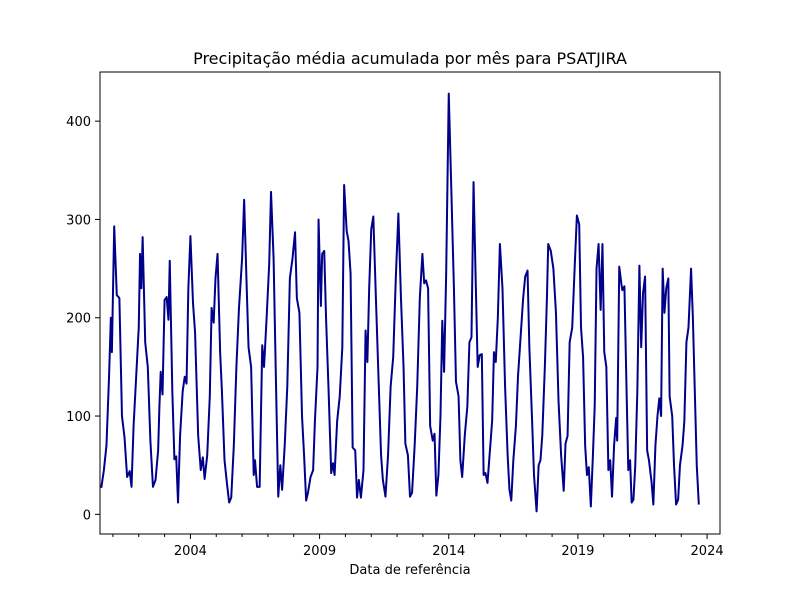  Describe the element at coordinates (78, 220) in the screenshot. I see `y-tick-label: 300` at that location.